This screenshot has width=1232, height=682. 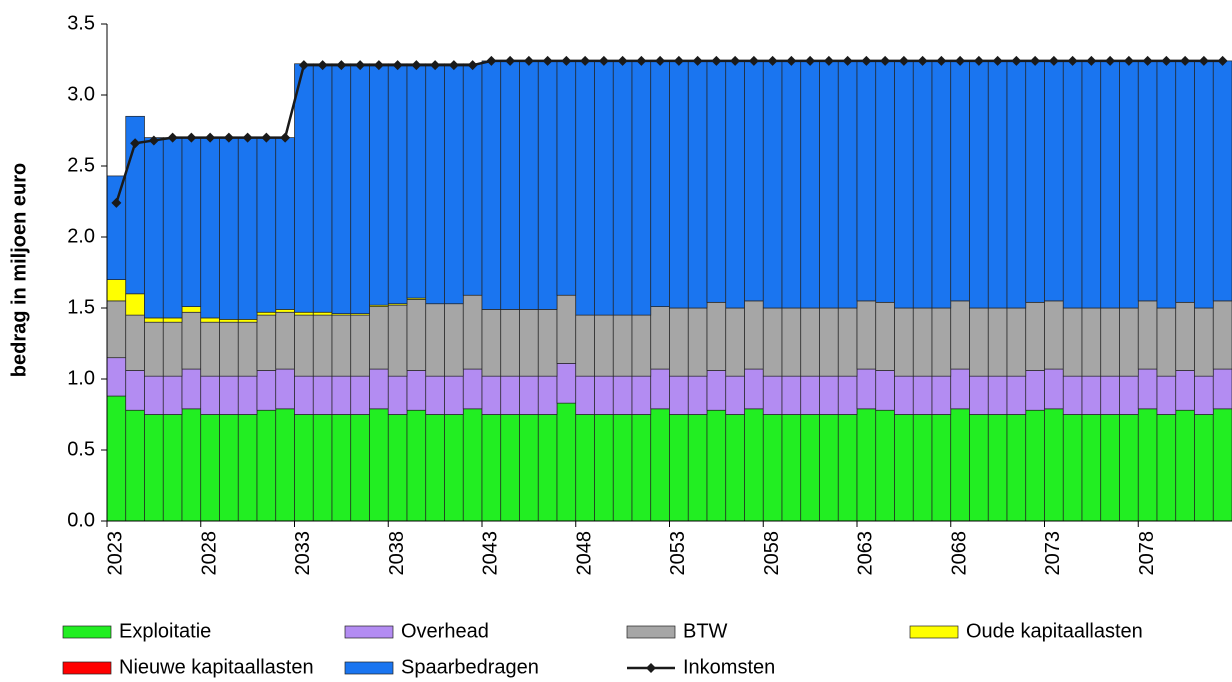 What do you see at coordinates (705, 631) in the screenshot?
I see `legend-label: BTW` at bounding box center [705, 631].